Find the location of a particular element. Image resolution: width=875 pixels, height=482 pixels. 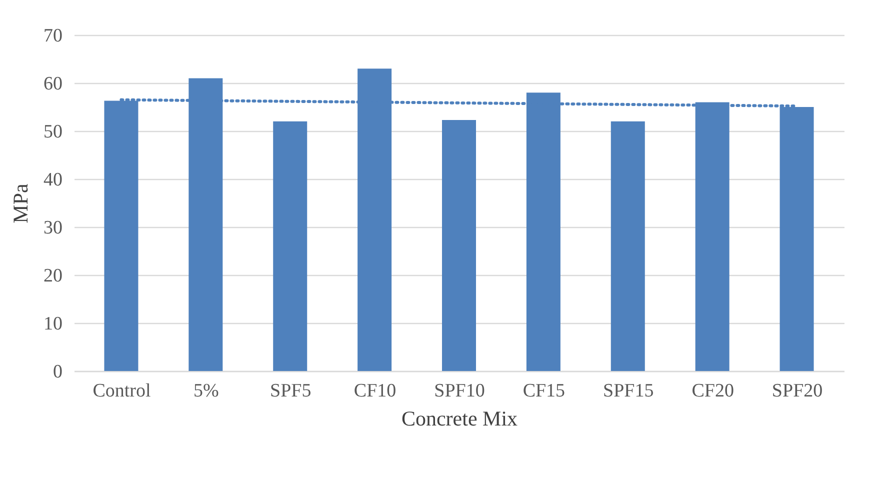

y-tick-label: 50 is located at coordinates (53, 132).